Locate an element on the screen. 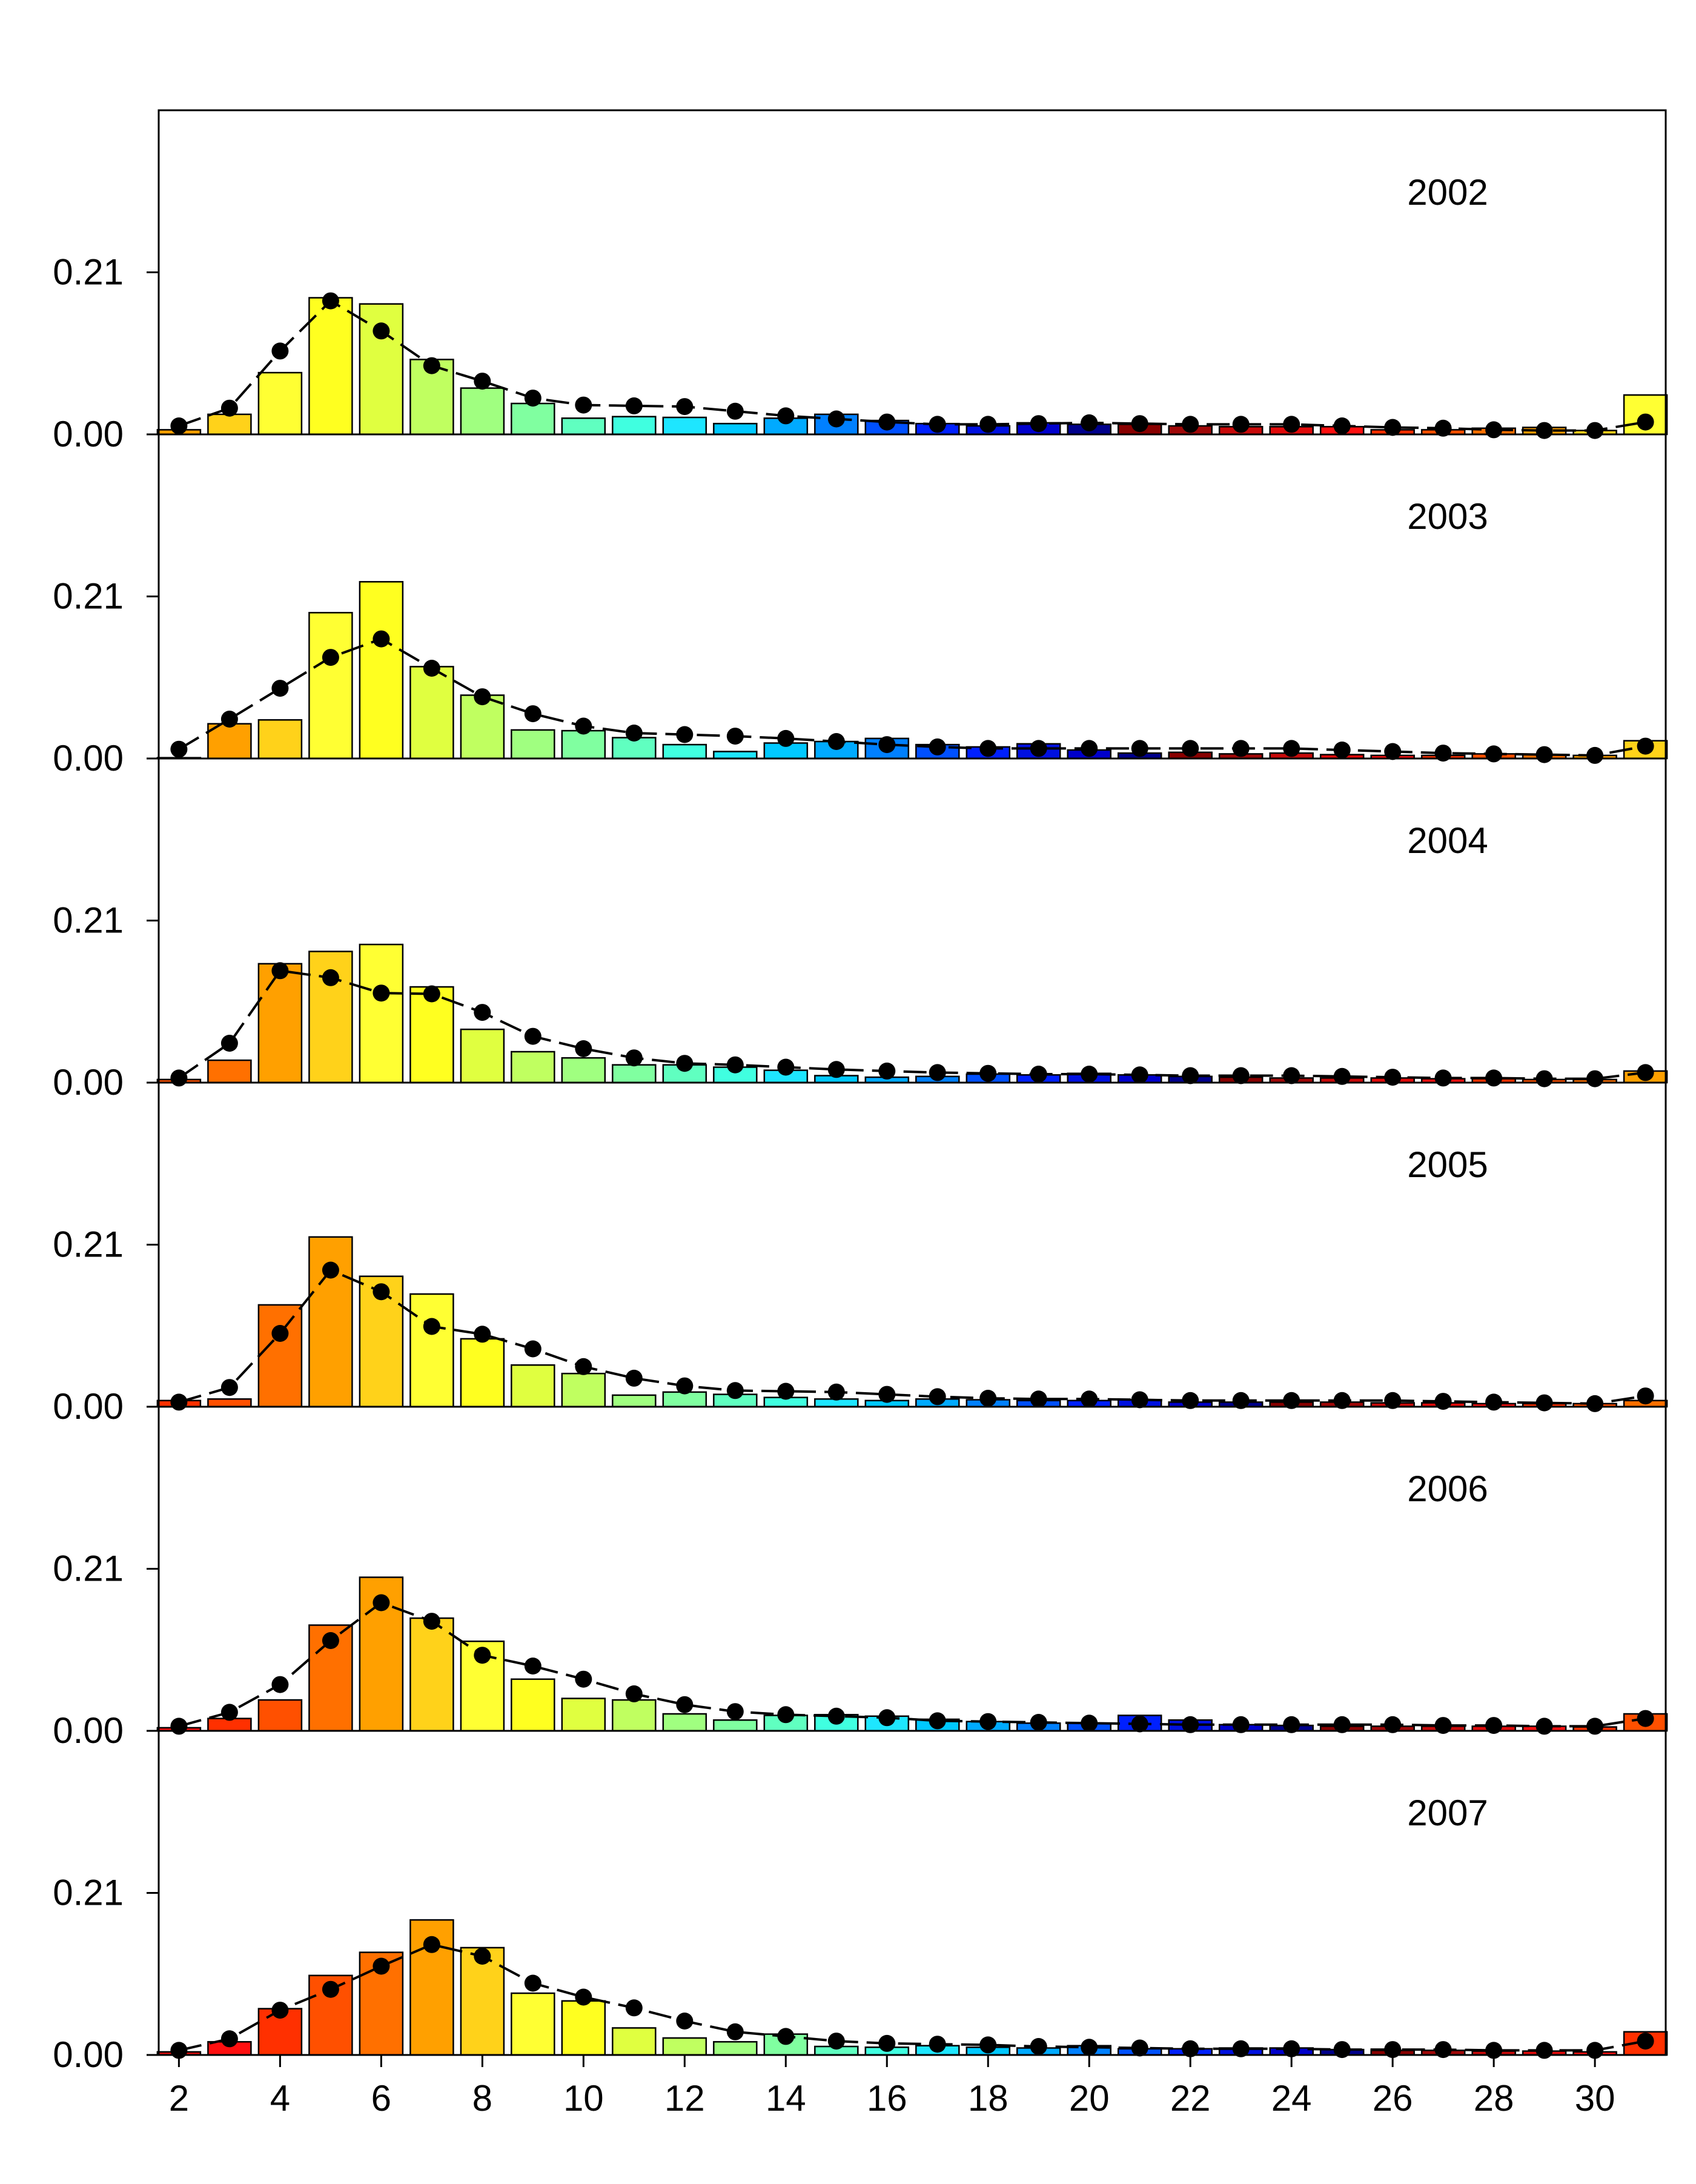 Image resolution: width=1696 pixels, height=2184 pixels. x-tick-label: 12 is located at coordinates (684, 2098).